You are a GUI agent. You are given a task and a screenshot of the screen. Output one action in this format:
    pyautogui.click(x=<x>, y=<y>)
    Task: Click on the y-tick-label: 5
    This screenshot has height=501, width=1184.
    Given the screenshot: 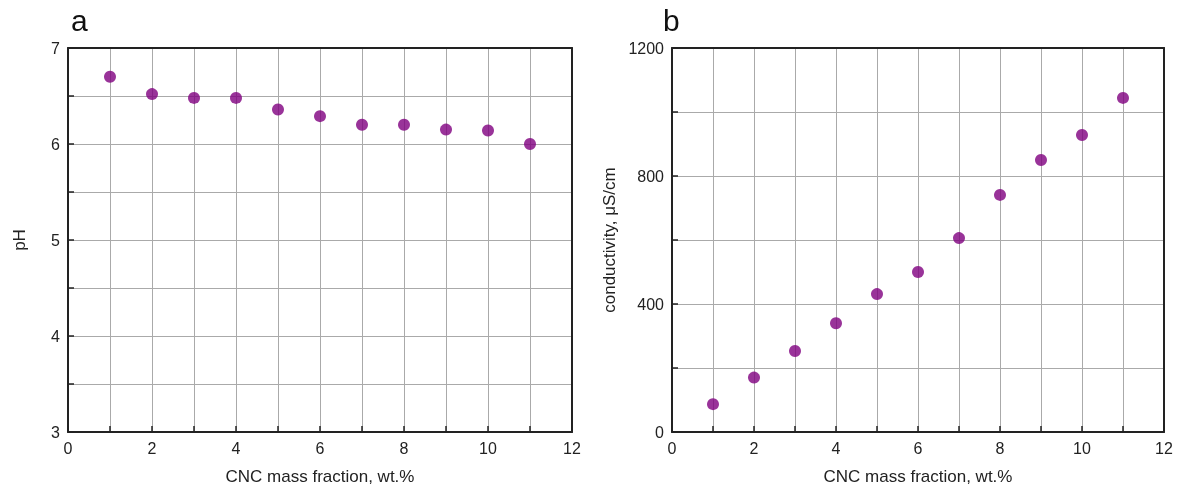 What is the action you would take?
    pyautogui.click(x=56, y=240)
    